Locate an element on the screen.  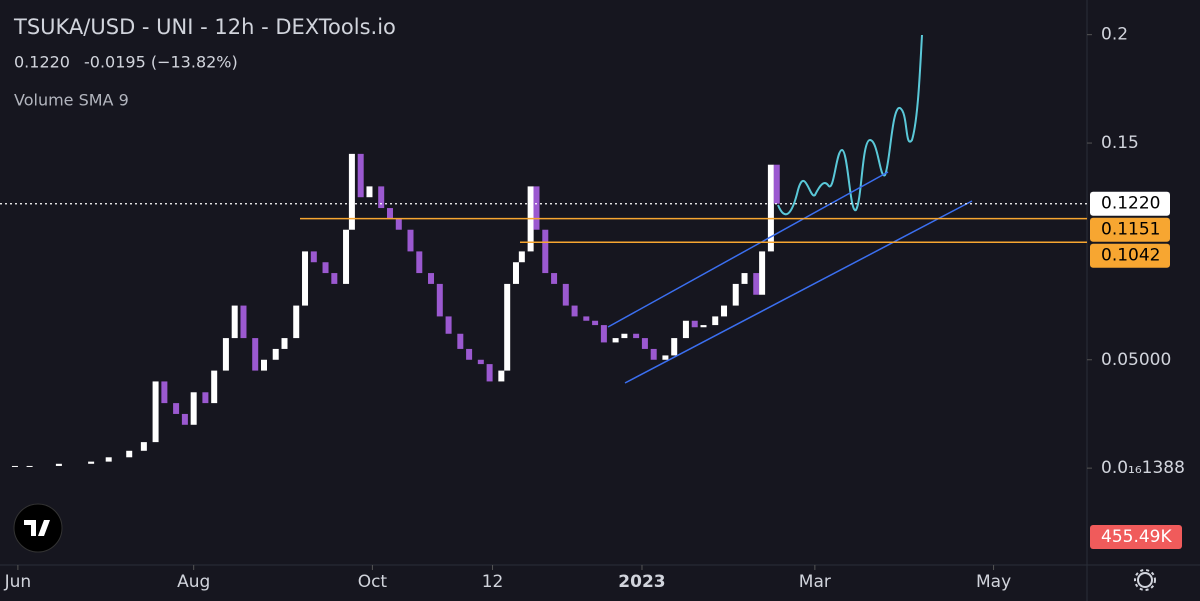
settings-icon is located at coordinates (1145, 580).